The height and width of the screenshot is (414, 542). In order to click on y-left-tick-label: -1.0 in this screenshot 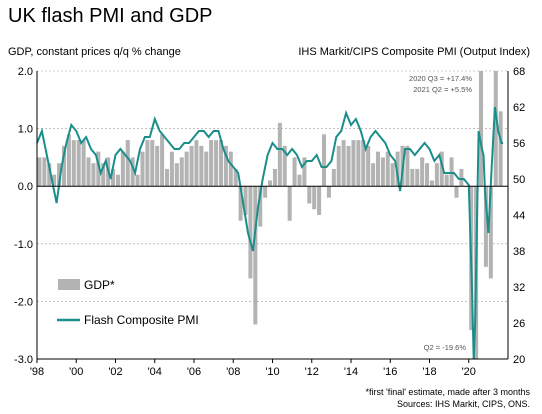, I will do `click(23, 245)`.